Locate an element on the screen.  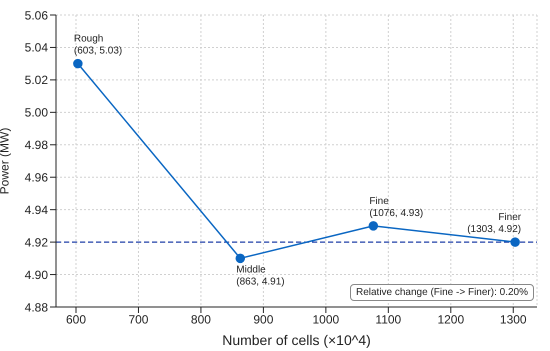
annotation: Relative change (Fine -> Finer): 0.20% is located at coordinates (442, 292).